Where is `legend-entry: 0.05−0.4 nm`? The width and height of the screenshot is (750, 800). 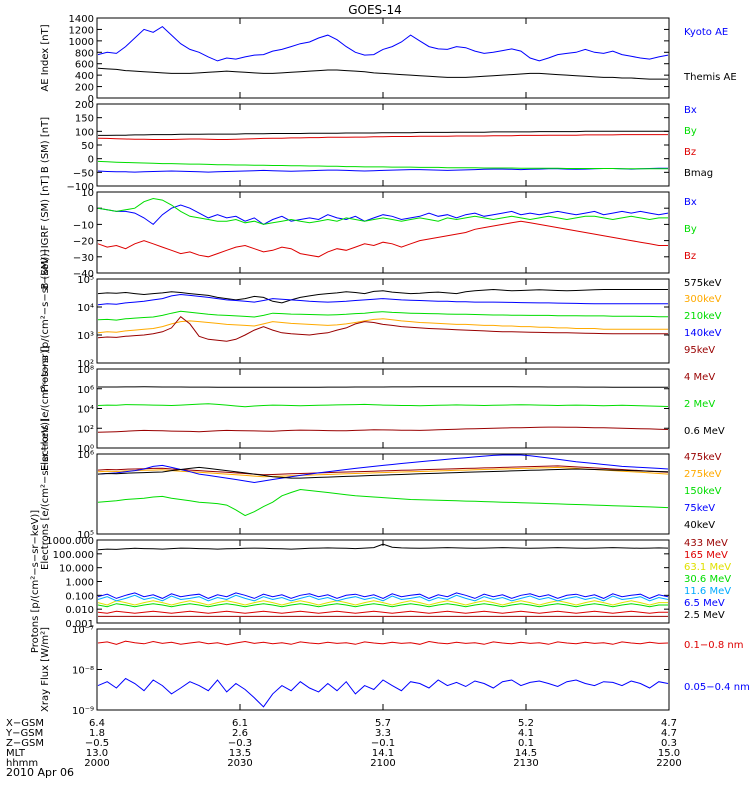
legend-entry: 0.05−0.4 nm is located at coordinates (717, 687).